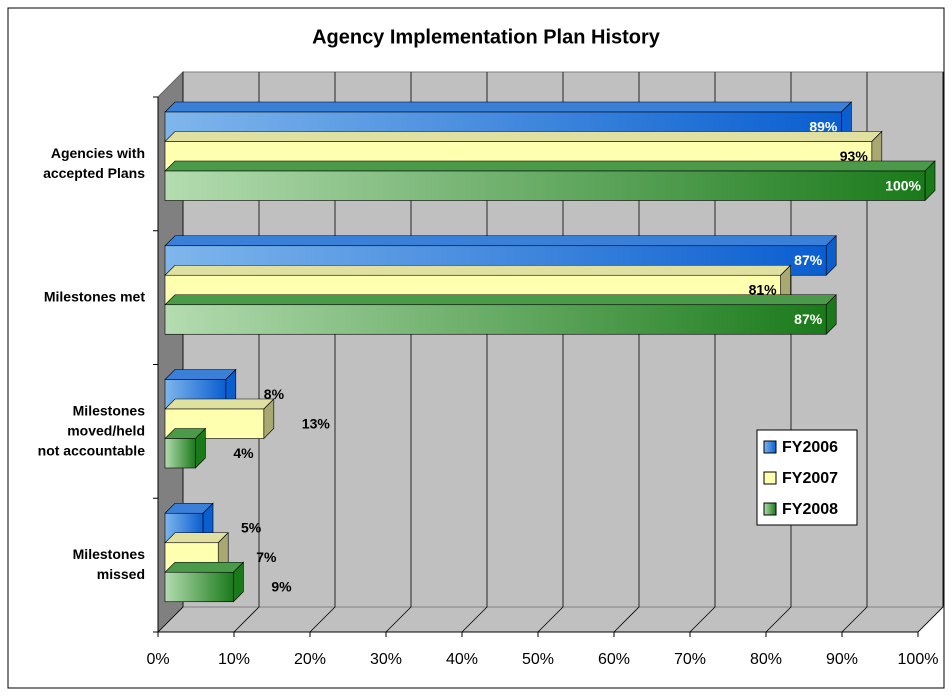  What do you see at coordinates (310, 659) in the screenshot?
I see `x-tick-label: 20%` at bounding box center [310, 659].